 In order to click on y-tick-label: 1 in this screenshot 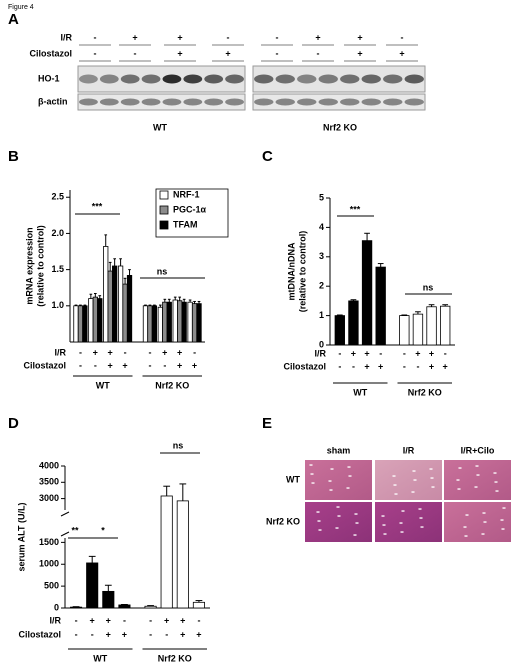, I will do `click(321, 315)`.